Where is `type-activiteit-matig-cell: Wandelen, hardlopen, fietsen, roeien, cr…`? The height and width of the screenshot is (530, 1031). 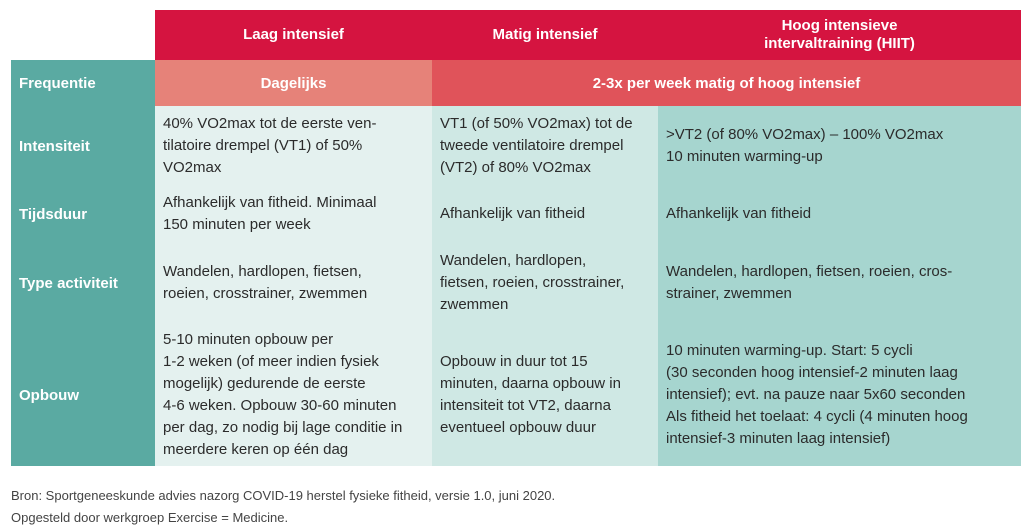
type-activiteit-matig-cell: Wandelen, hardlopen, fietsen, roeien, cr… is located at coordinates (545, 283).